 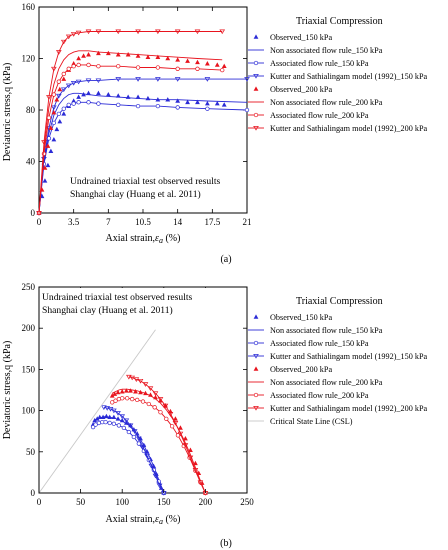 What do you see at coordinates (164, 502) in the screenshot?
I see `x-tick-label: 150` at bounding box center [164, 502].